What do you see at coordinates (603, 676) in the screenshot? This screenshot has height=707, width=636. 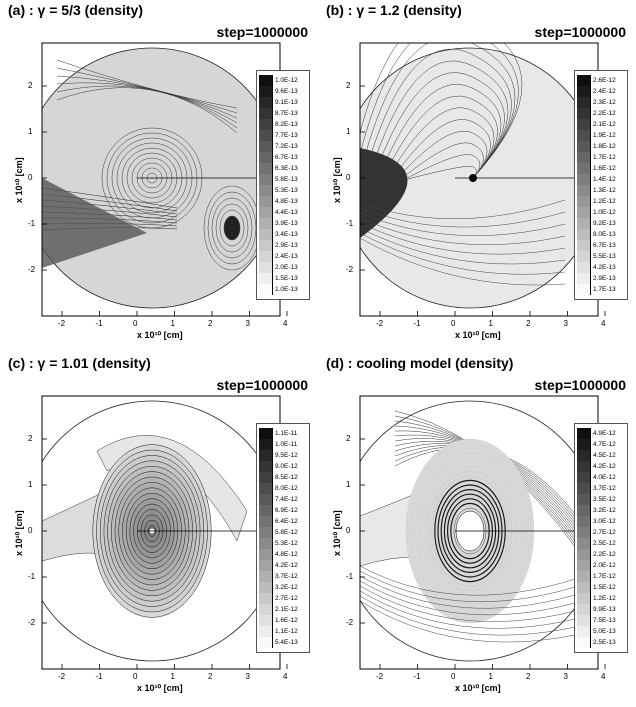 I see `x-tick-label: 4` at bounding box center [603, 676].